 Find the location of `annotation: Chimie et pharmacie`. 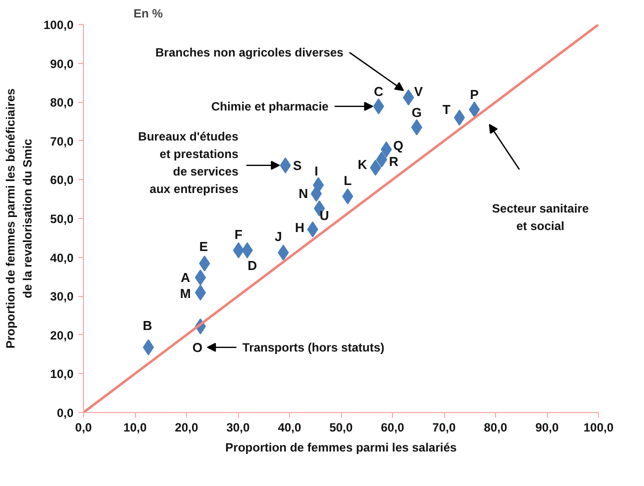

annotation: Chimie et pharmacie is located at coordinates (270, 106).